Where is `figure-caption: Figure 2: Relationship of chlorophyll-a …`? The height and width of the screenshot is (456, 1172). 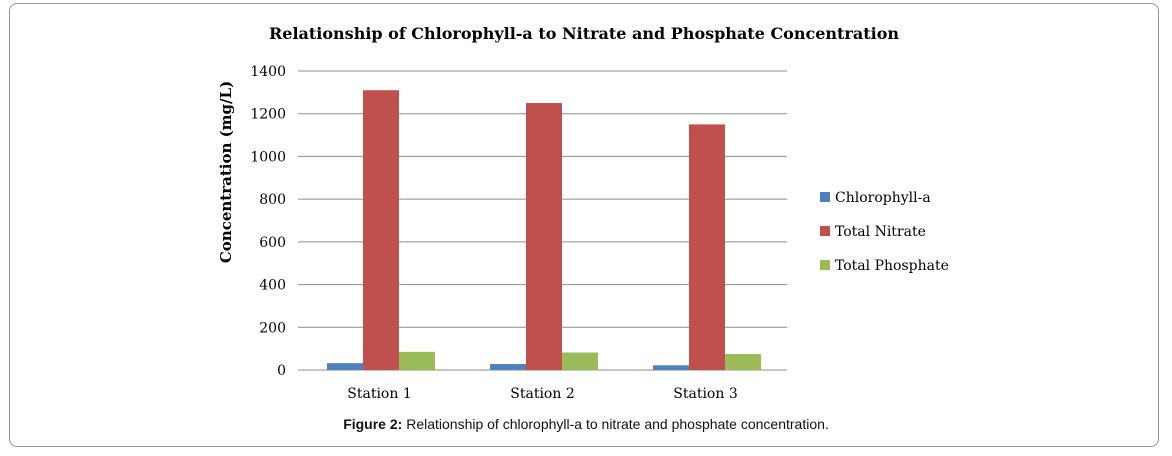
figure-caption: Figure 2: Relationship of chlorophyll-a … is located at coordinates (586, 424).